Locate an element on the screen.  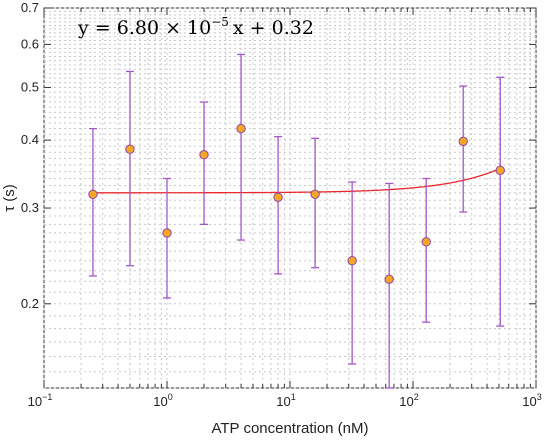
fit-line is located at coordinates (296, 180).